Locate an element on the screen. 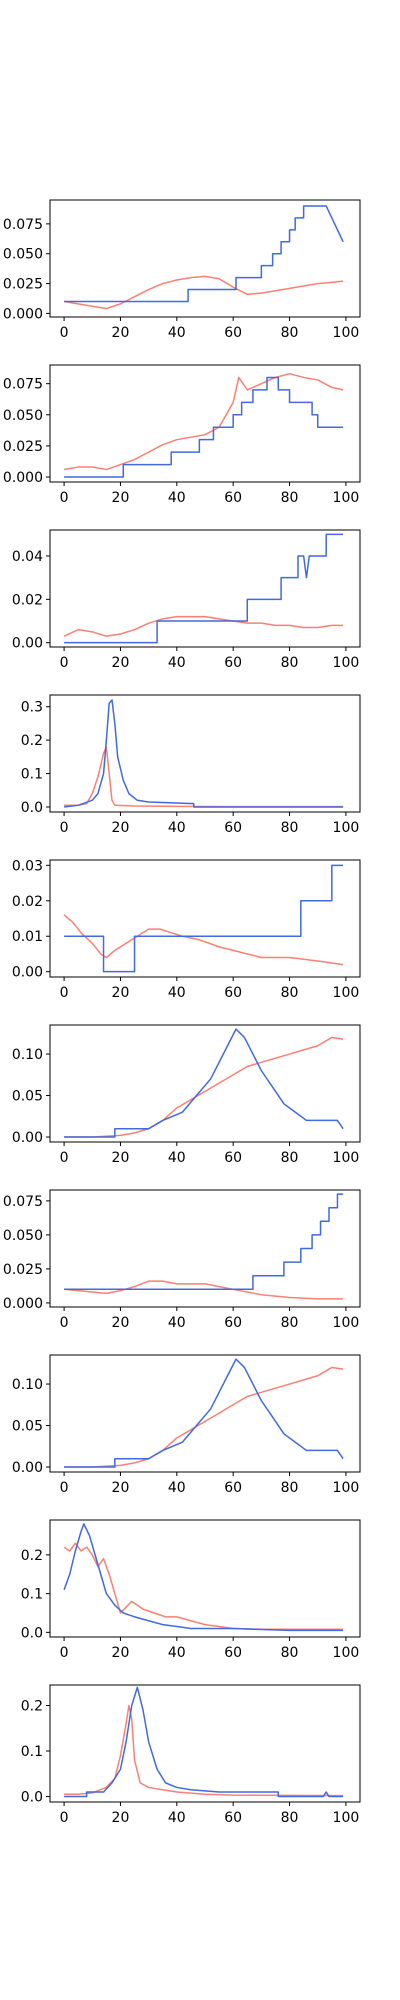 This screenshot has height=2000, width=400. panel-8: 0 20 40 60 80 100 0.00 0.05 0.10 is located at coordinates (186, 1425).